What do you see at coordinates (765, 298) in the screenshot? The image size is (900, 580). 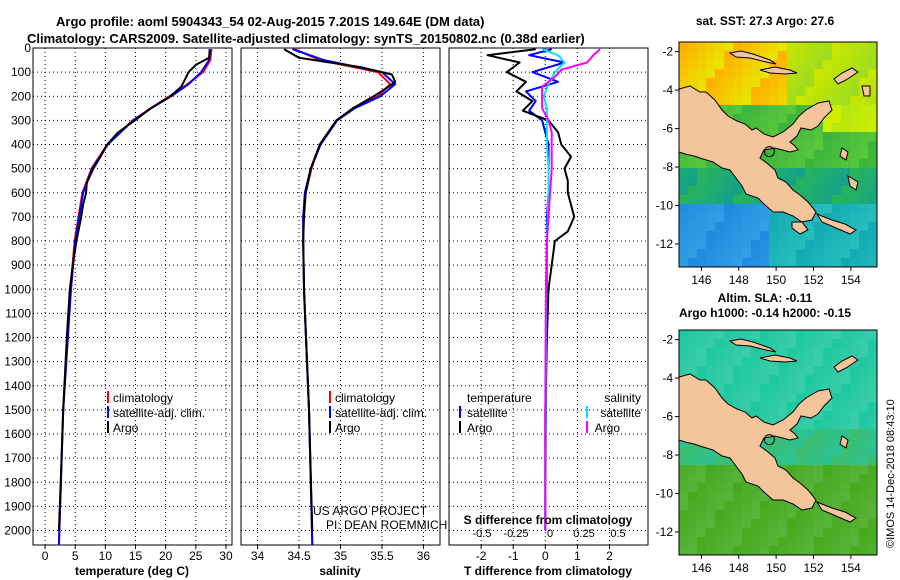 I see `sla-map-title-1: Altim. SLA: -0.11` at bounding box center [765, 298].